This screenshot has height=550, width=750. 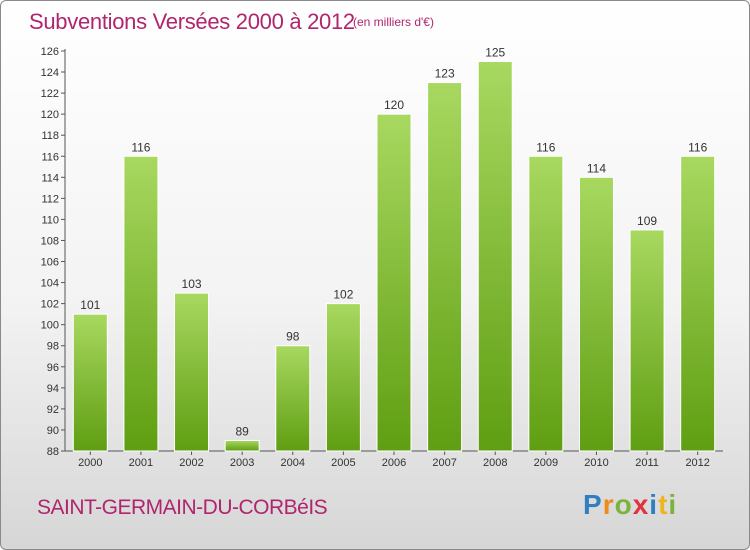 I want to click on logo-letter: x, so click(x=641, y=504).